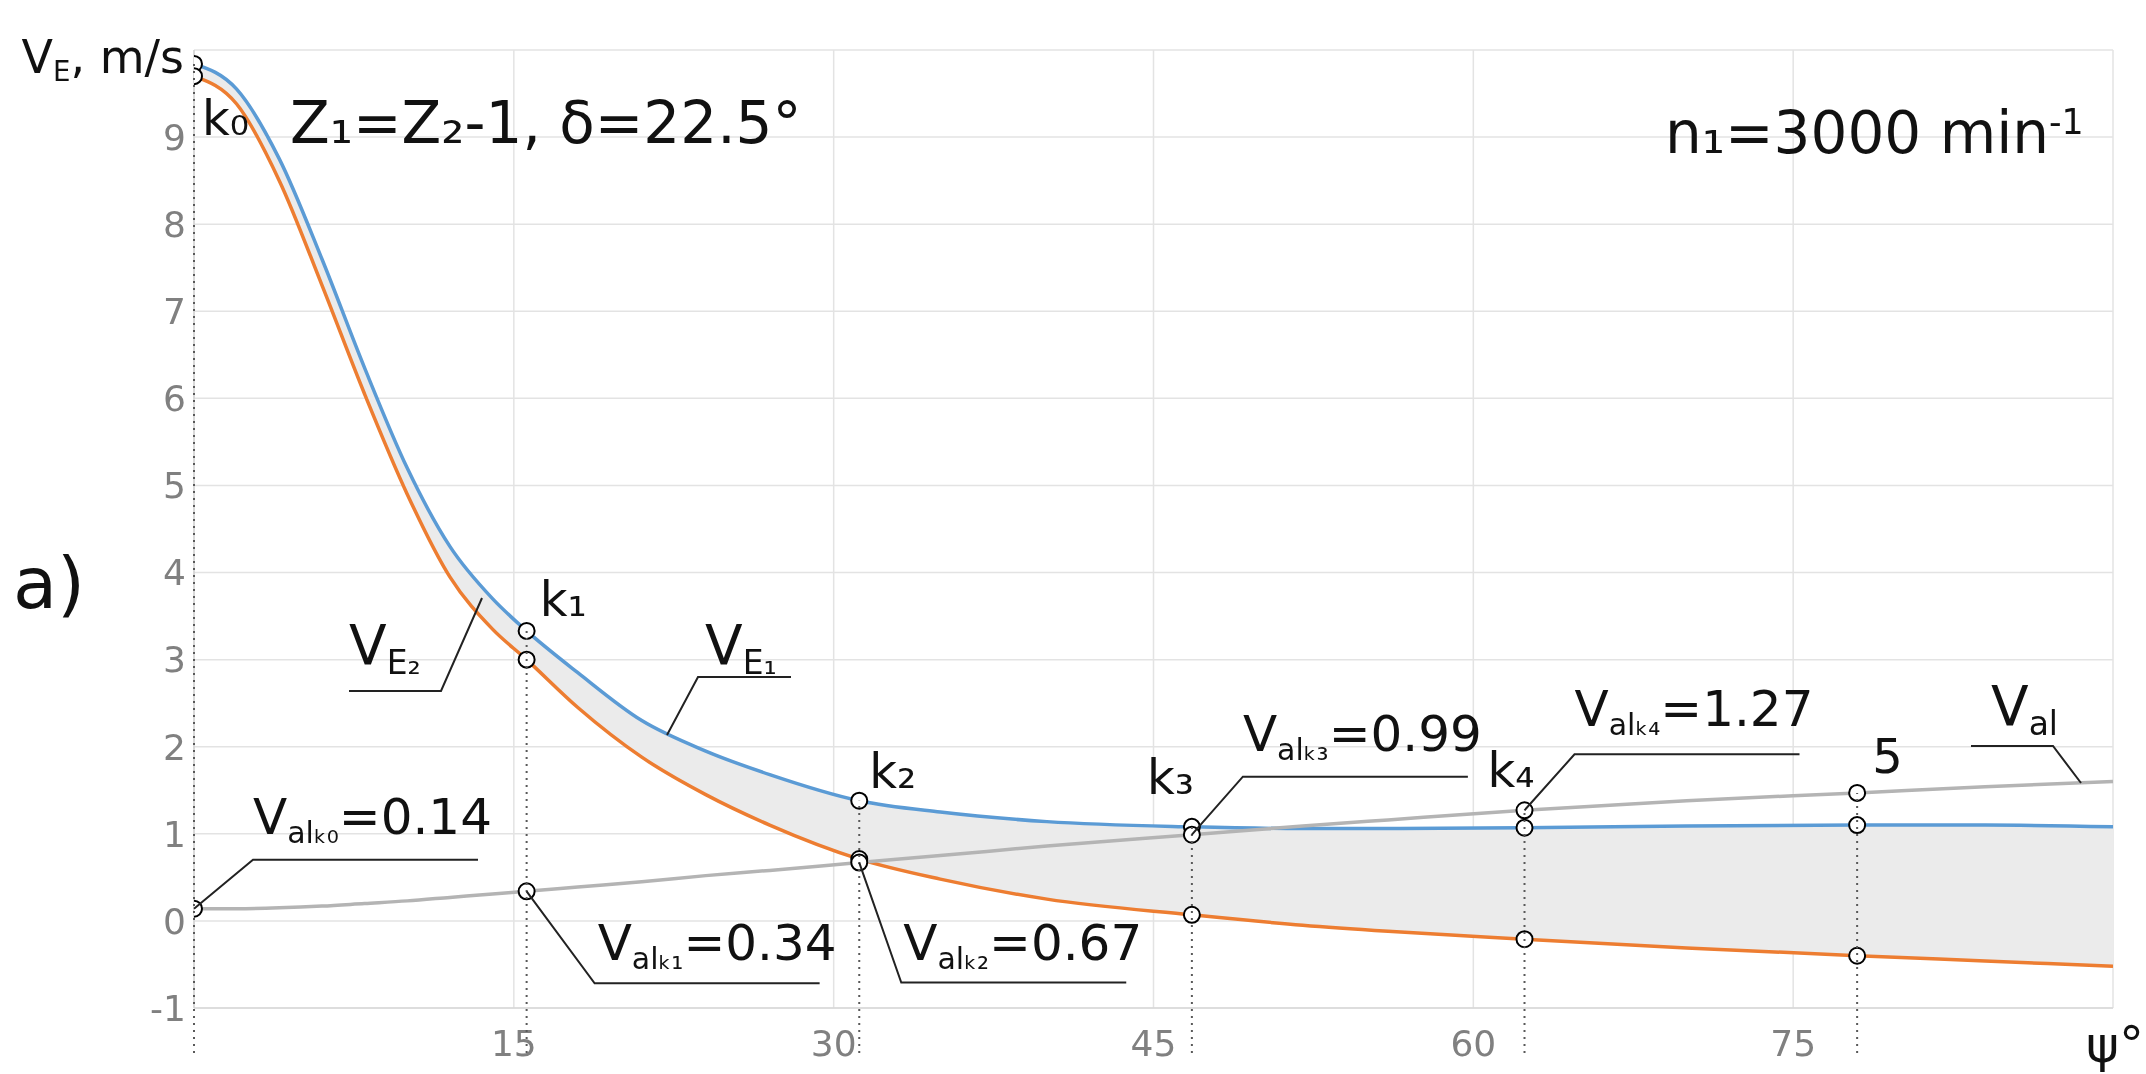 The height and width of the screenshot is (1074, 2146). I want to click on y-tick-label: 1, so click(174, 834).